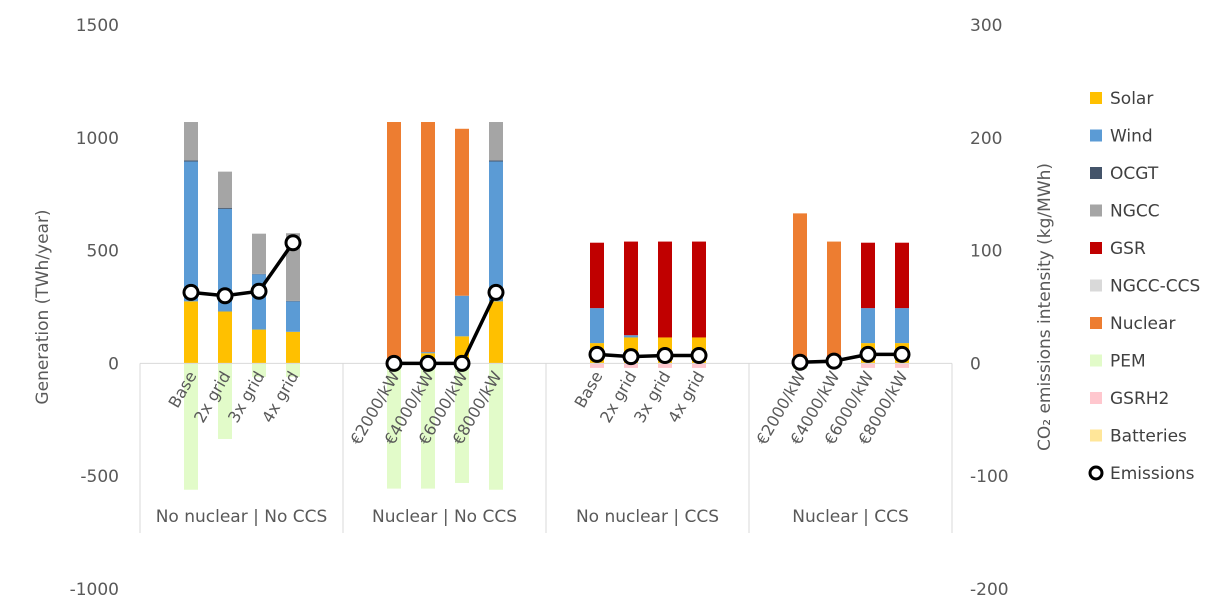 This screenshot has height=615, width=1232. Describe the element at coordinates (1096, 210) in the screenshot. I see `legend-swatch-ngcc` at that location.